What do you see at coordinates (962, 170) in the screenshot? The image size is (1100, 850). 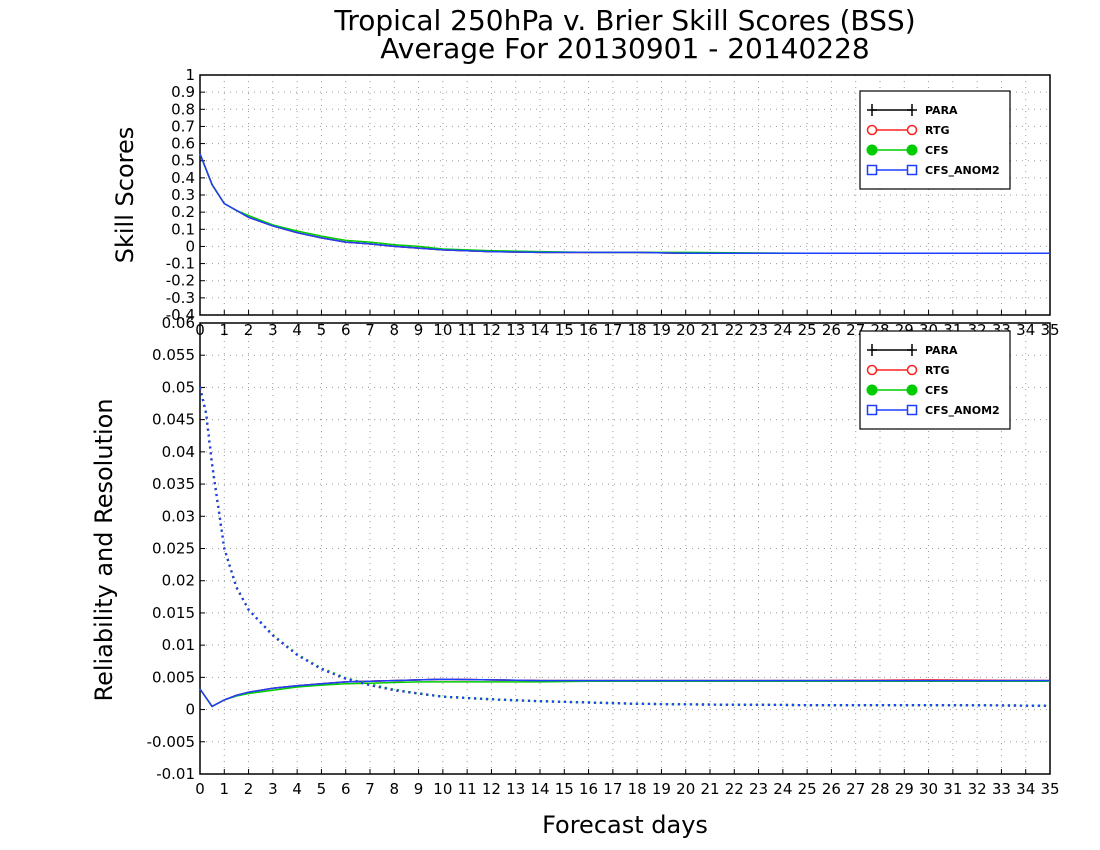 I see `top-legend-label: CFS_ANOM2` at bounding box center [962, 170].